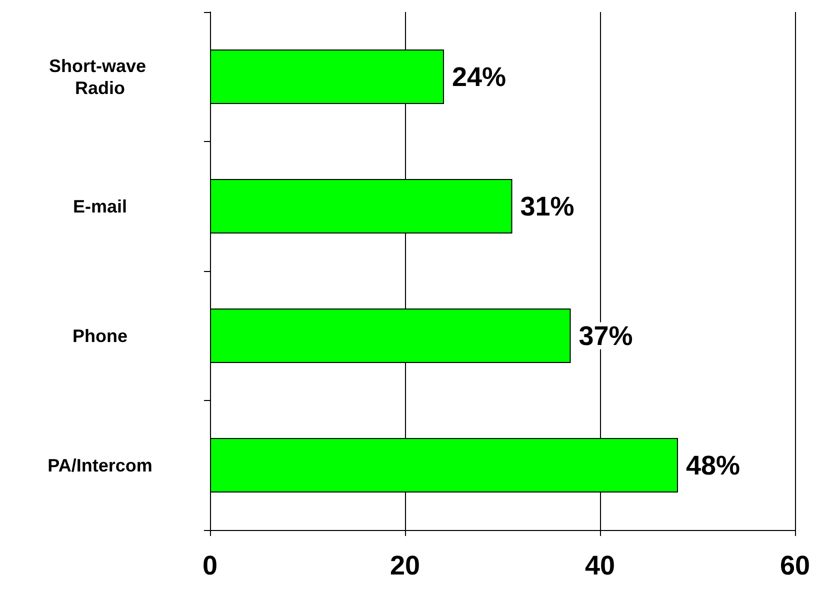 Image resolution: width=818 pixels, height=604 pixels. I want to click on x-tick-label: 40, so click(600, 565).